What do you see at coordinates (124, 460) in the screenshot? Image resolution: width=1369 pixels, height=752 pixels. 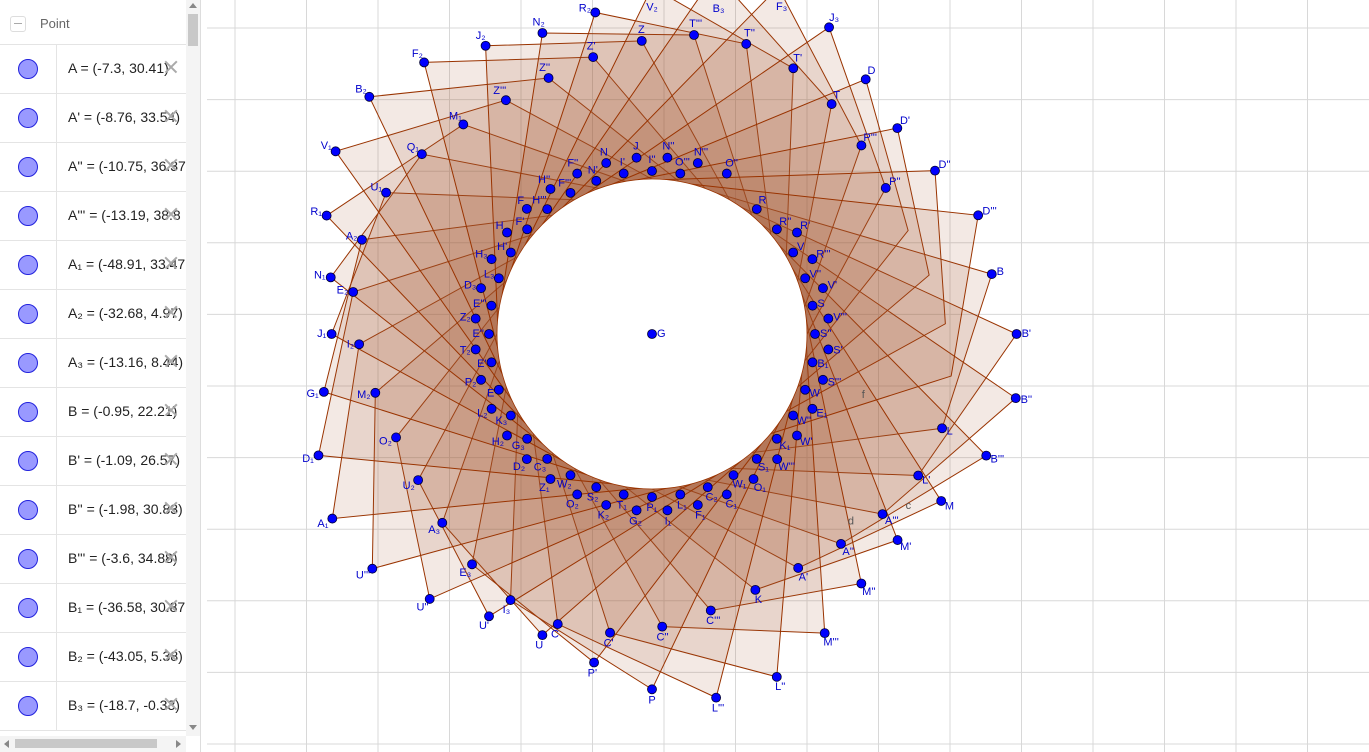 I see `point-definition: B' = (-1.09, 26.57)` at bounding box center [124, 460].